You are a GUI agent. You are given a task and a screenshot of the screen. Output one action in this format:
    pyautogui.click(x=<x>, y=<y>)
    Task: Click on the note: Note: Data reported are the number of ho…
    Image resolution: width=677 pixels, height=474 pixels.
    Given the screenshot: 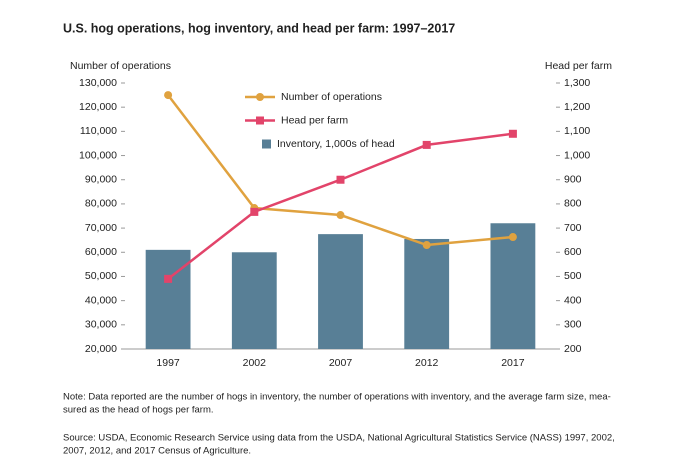 What is the action you would take?
    pyautogui.click(x=337, y=397)
    